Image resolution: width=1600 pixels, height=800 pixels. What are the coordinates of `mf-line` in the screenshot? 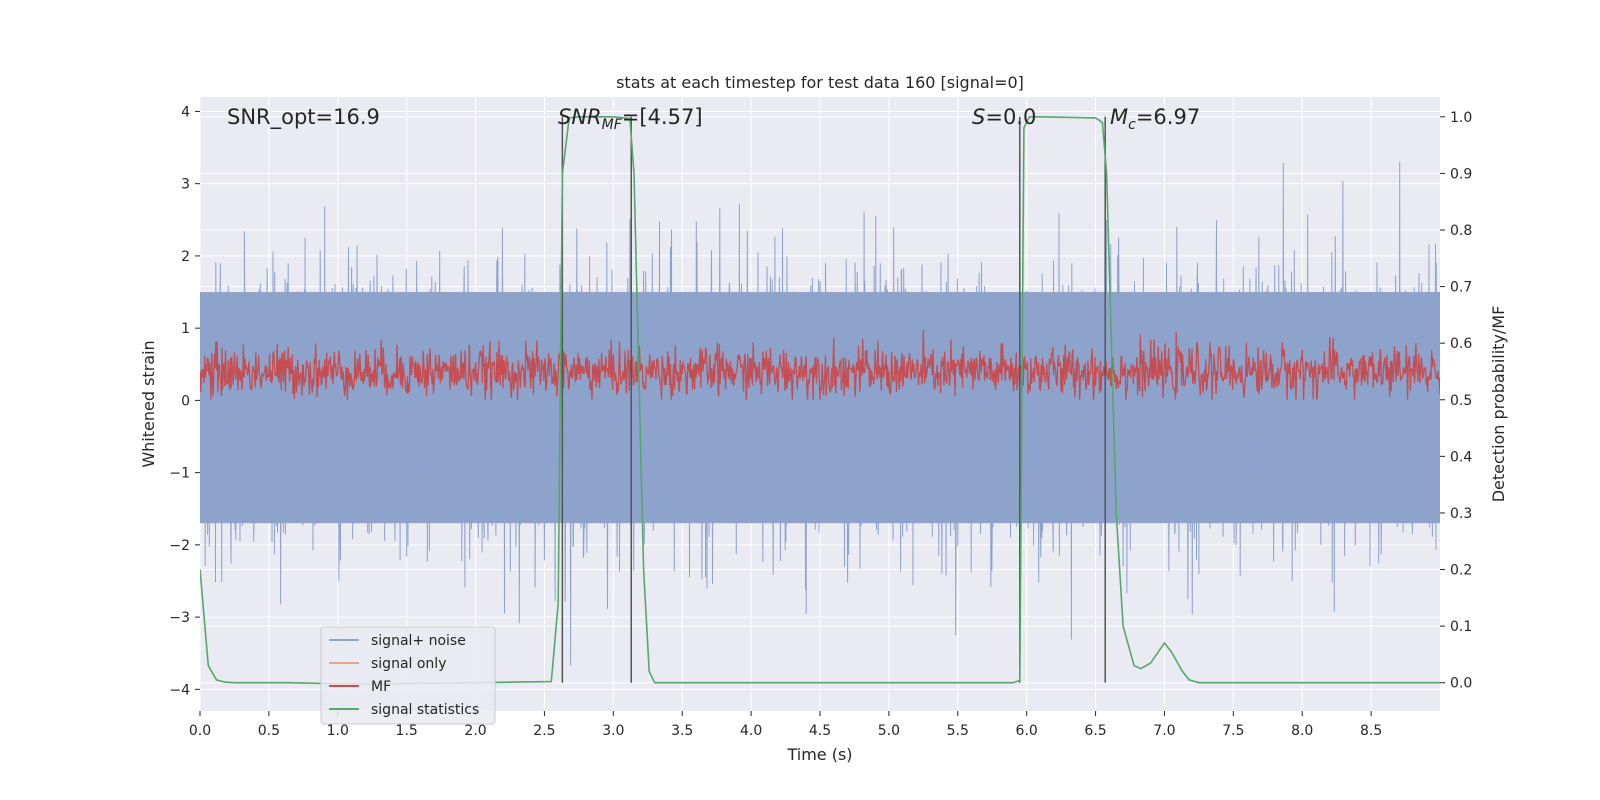 It's located at (820, 365).